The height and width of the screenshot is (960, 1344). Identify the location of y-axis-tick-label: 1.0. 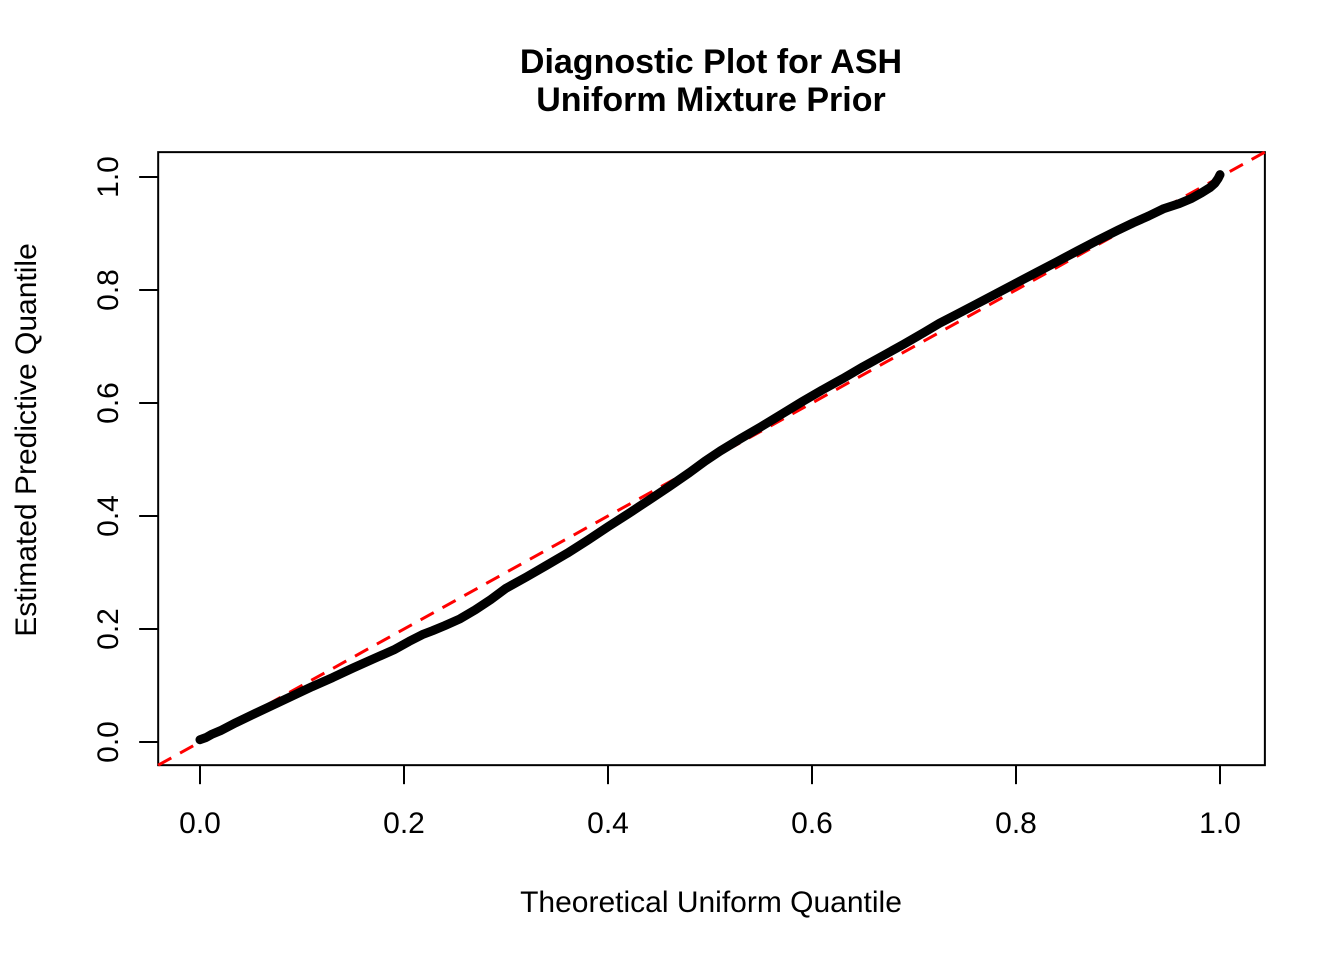
(108, 177).